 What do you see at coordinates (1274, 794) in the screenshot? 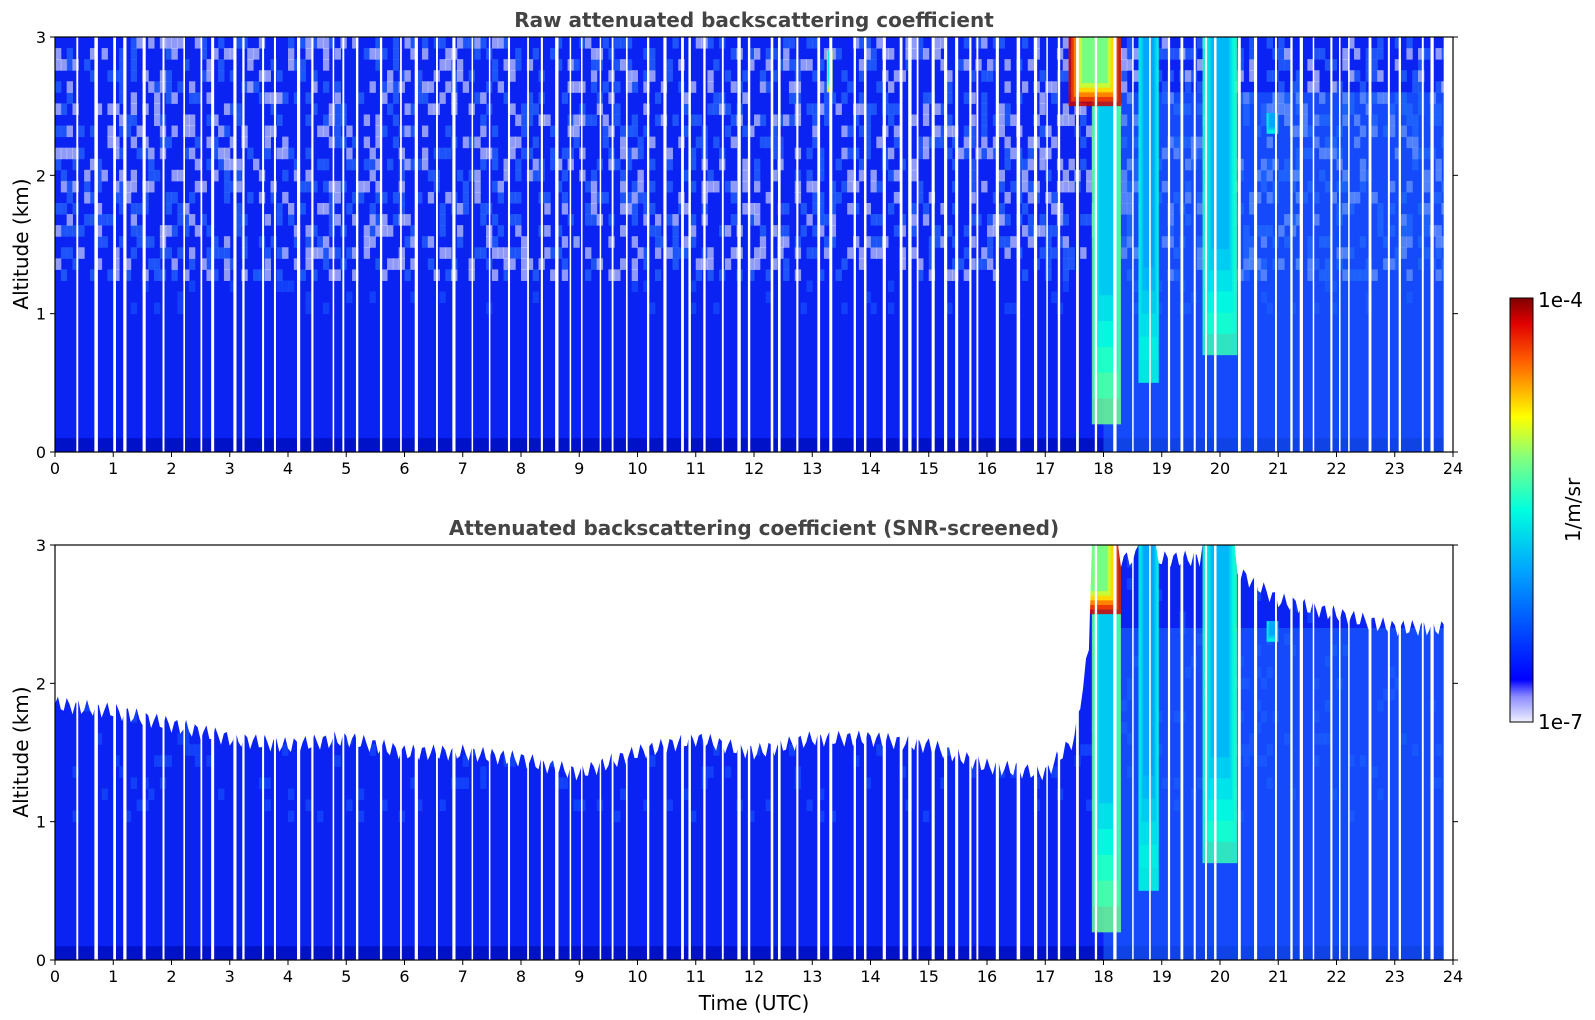
I see `evening-layer` at bounding box center [1274, 794].